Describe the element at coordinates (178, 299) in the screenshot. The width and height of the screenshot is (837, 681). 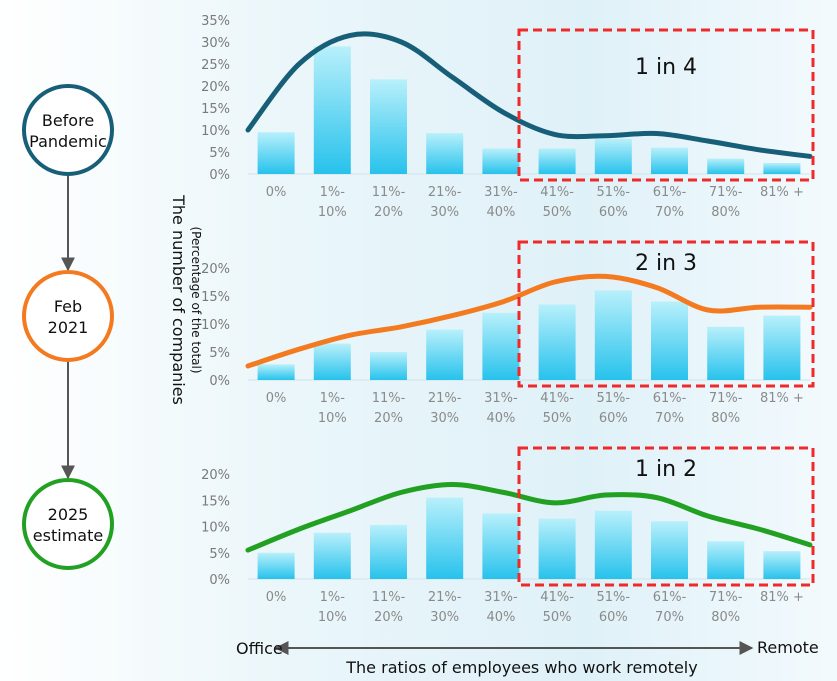
I see `y-axis-title: The number of companies` at that location.